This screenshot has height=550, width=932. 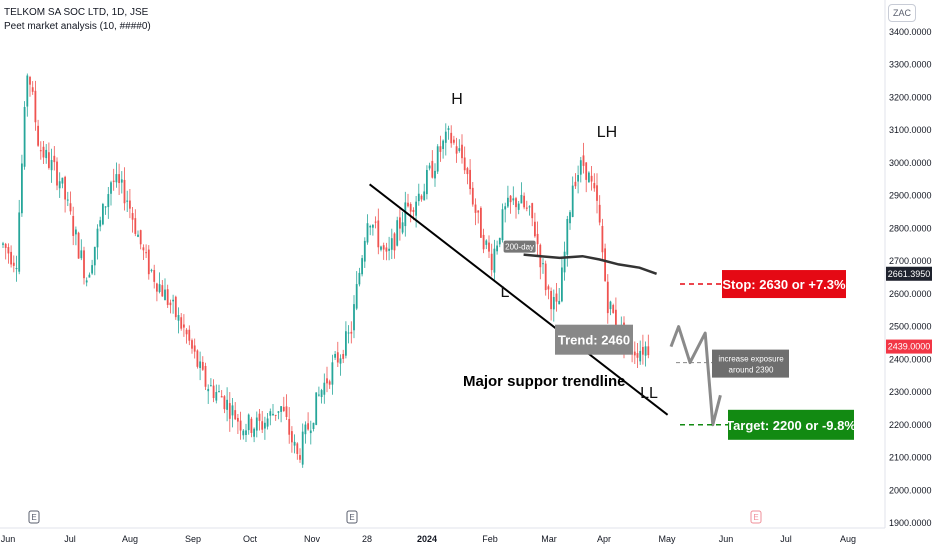 What do you see at coordinates (910, 294) in the screenshot?
I see `y-tick-label: 2600.0000` at bounding box center [910, 294].